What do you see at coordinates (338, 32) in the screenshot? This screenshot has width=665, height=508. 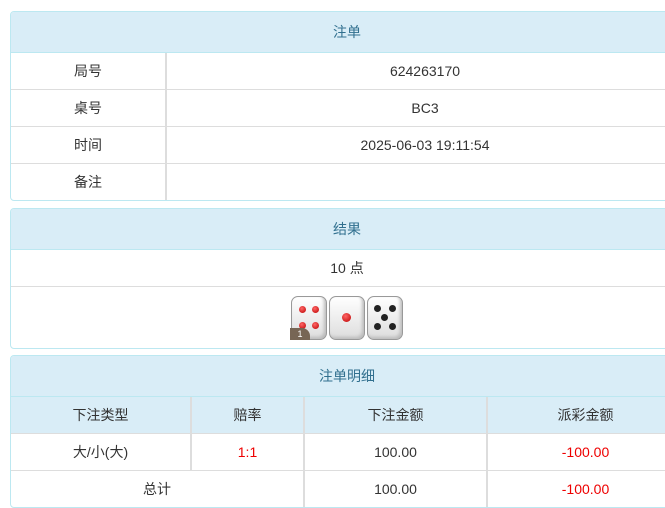 I see `order-panel-title: 注单` at bounding box center [338, 32].